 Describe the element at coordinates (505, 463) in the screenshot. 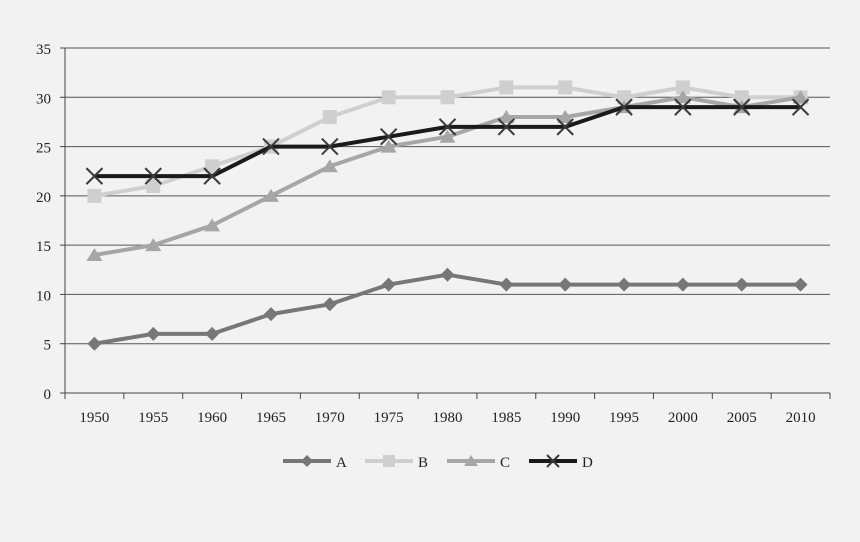

I see `legend-label: C` at that location.